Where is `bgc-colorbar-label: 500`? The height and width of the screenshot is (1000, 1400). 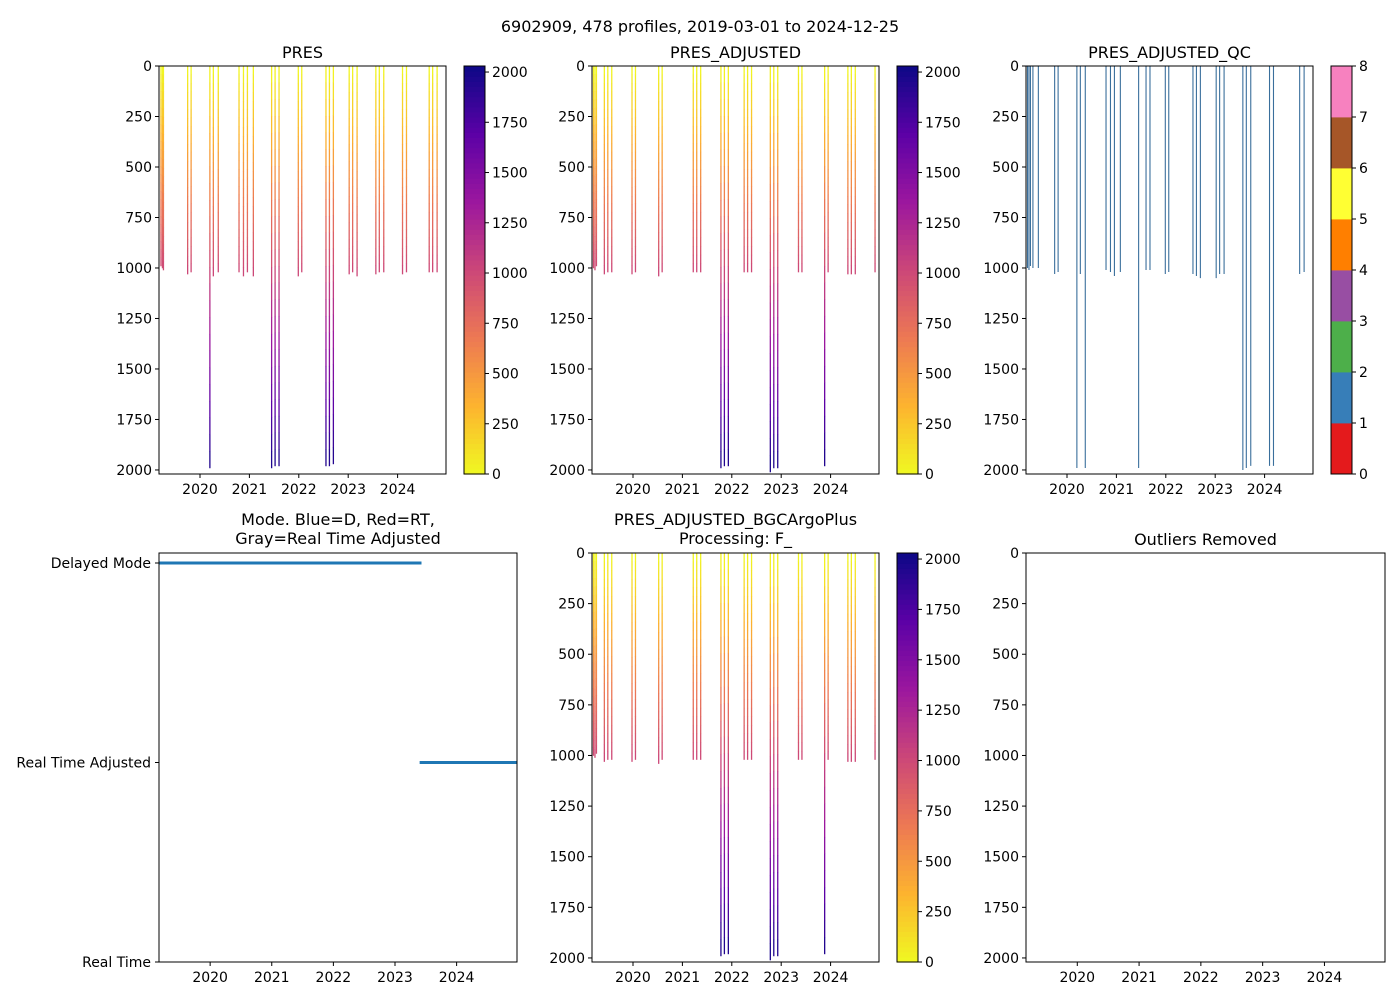 bgc-colorbar-label: 500 is located at coordinates (938, 862).